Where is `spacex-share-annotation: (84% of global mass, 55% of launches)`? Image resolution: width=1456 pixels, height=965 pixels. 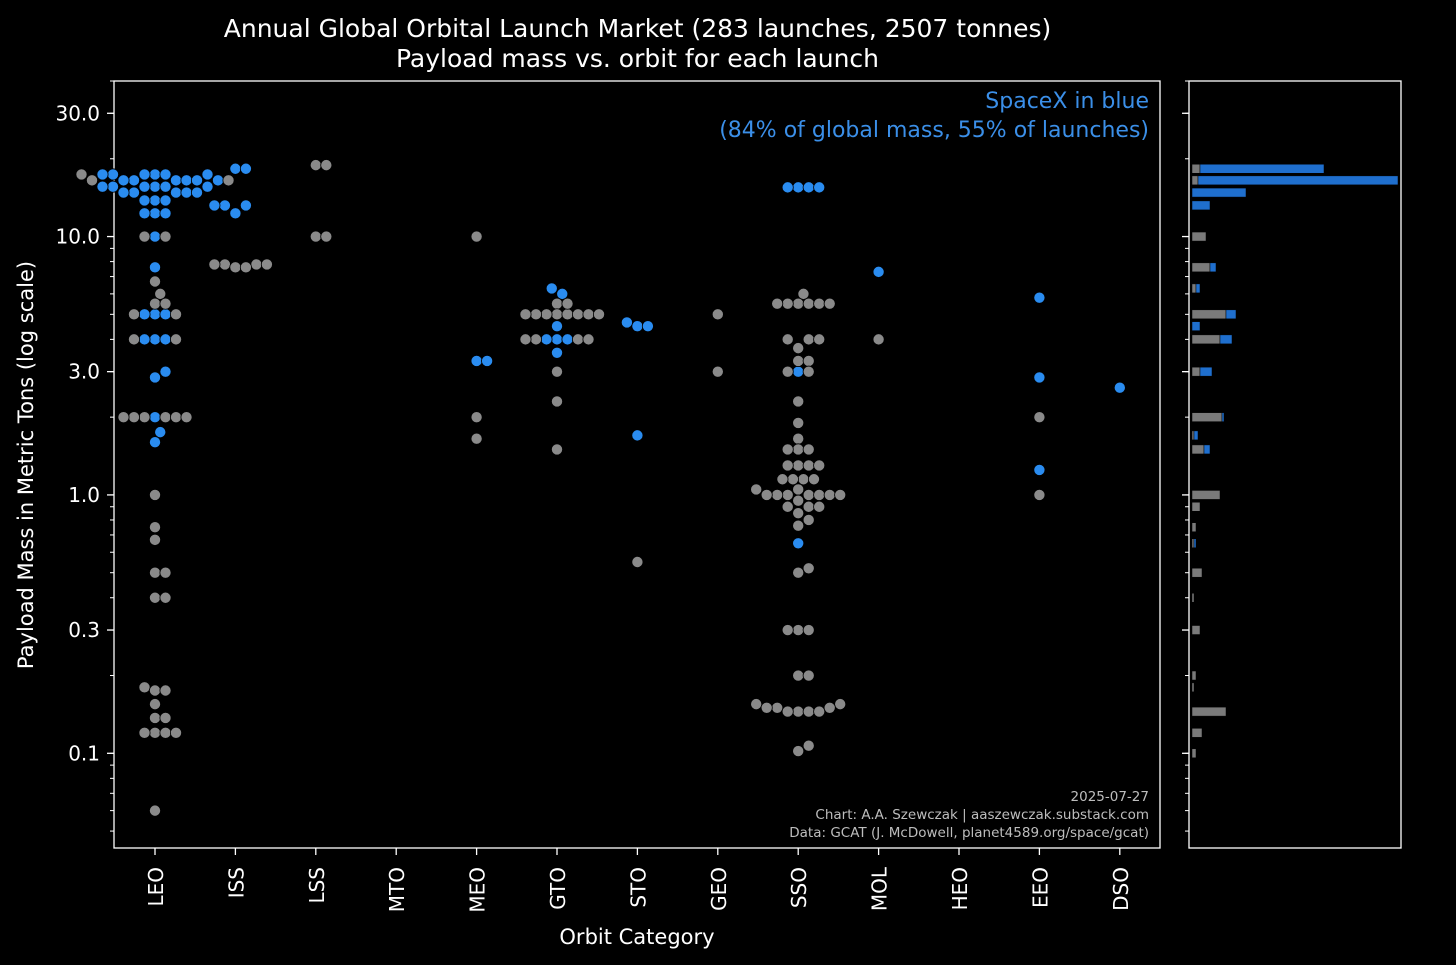
spacex-share-annotation: (84% of global mass, 55% of launches) is located at coordinates (934, 130).